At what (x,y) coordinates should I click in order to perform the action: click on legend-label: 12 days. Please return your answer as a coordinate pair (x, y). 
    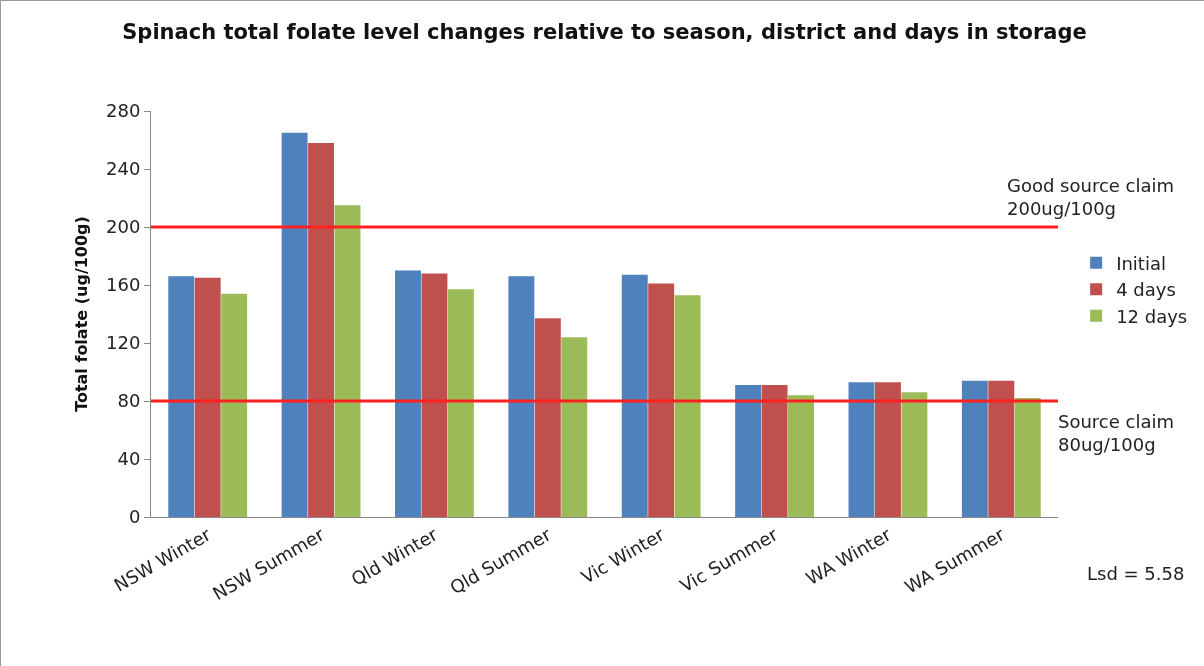
    Looking at the image, I should click on (1152, 316).